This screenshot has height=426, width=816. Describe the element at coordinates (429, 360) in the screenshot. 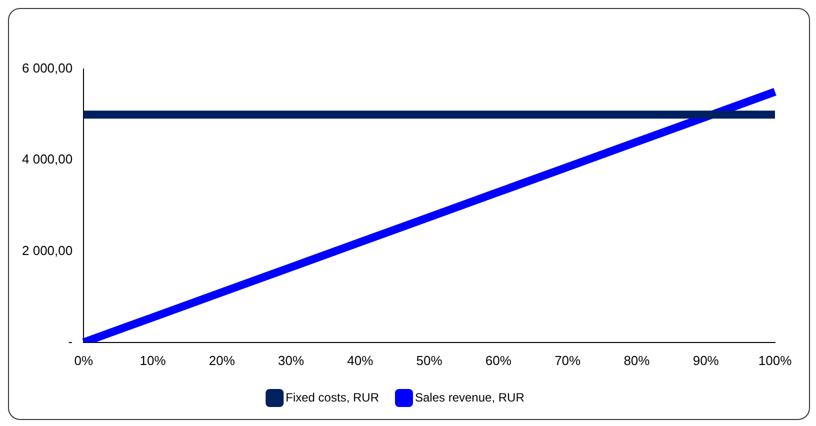

I see `x-tick-label: 50%` at that location.